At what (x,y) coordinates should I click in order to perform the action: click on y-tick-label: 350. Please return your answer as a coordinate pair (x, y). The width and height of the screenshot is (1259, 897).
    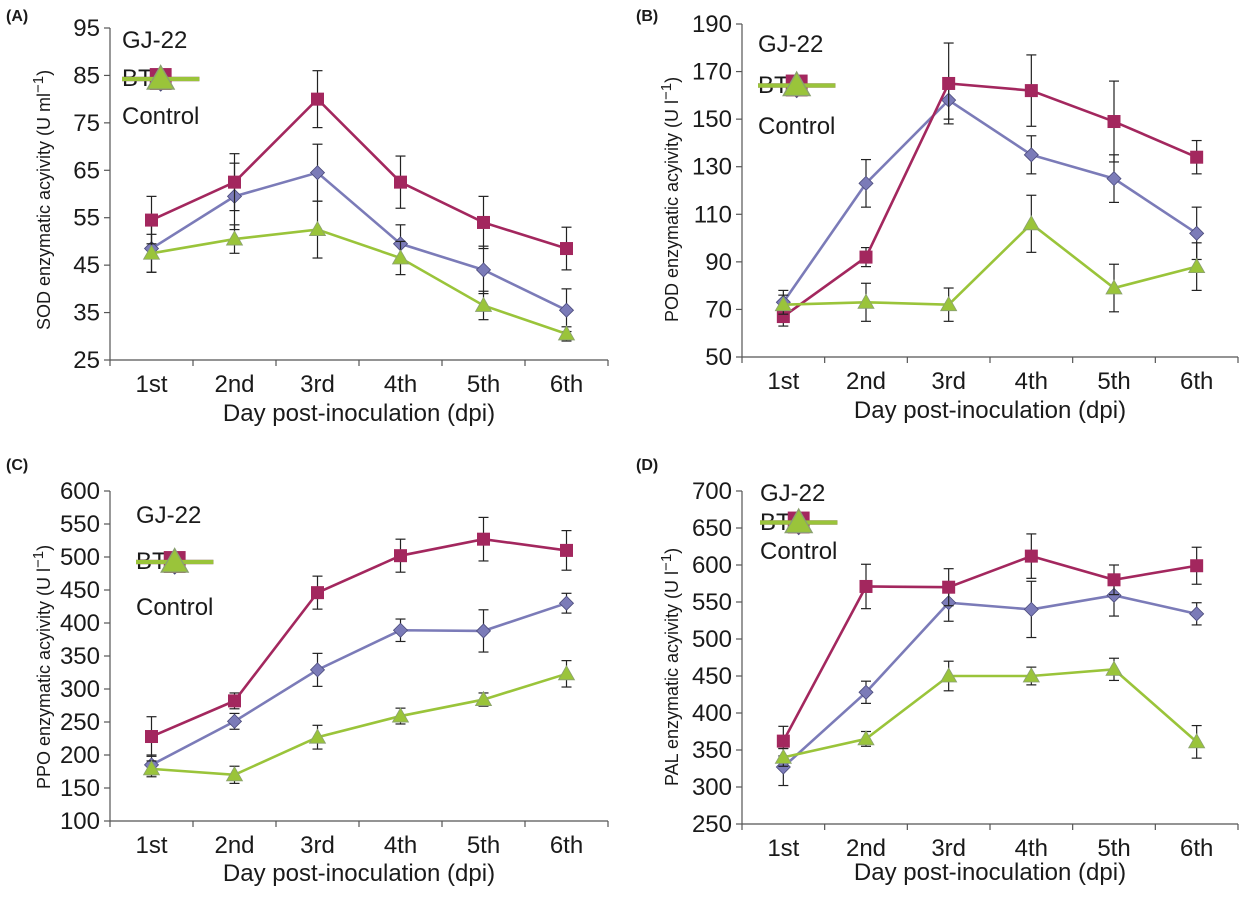
    Looking at the image, I should click on (712, 750).